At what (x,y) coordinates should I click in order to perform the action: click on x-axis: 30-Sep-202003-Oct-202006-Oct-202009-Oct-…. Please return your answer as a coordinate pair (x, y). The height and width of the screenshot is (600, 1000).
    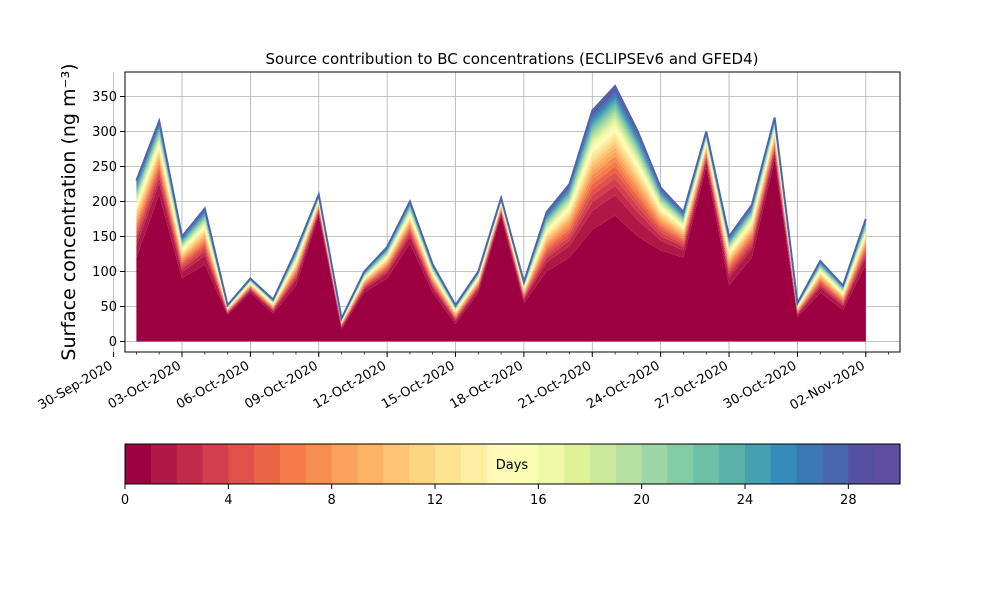
    Looking at the image, I should click on (462, 382).